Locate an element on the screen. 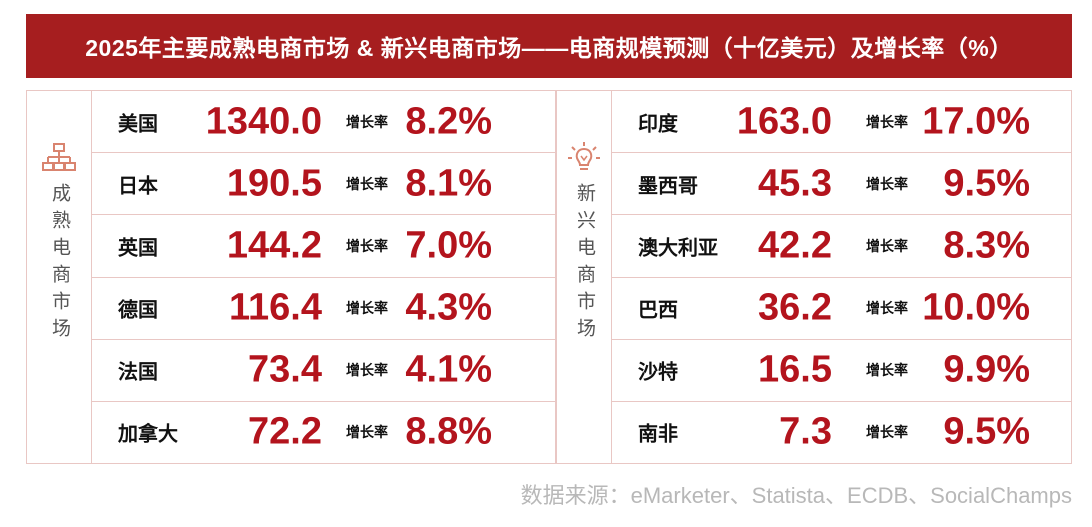 This screenshot has height=527, width=1092. growth-rate-value: 17.0% is located at coordinates (976, 121).